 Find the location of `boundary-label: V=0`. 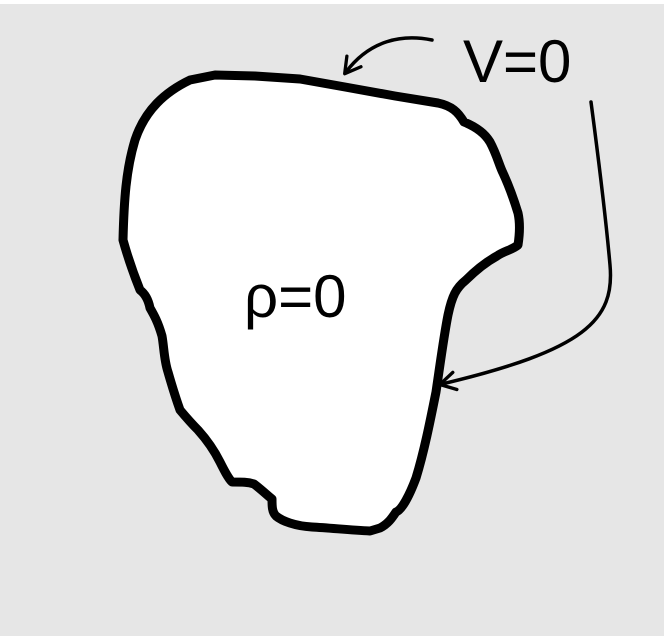

boundary-label: V=0 is located at coordinates (517, 61).